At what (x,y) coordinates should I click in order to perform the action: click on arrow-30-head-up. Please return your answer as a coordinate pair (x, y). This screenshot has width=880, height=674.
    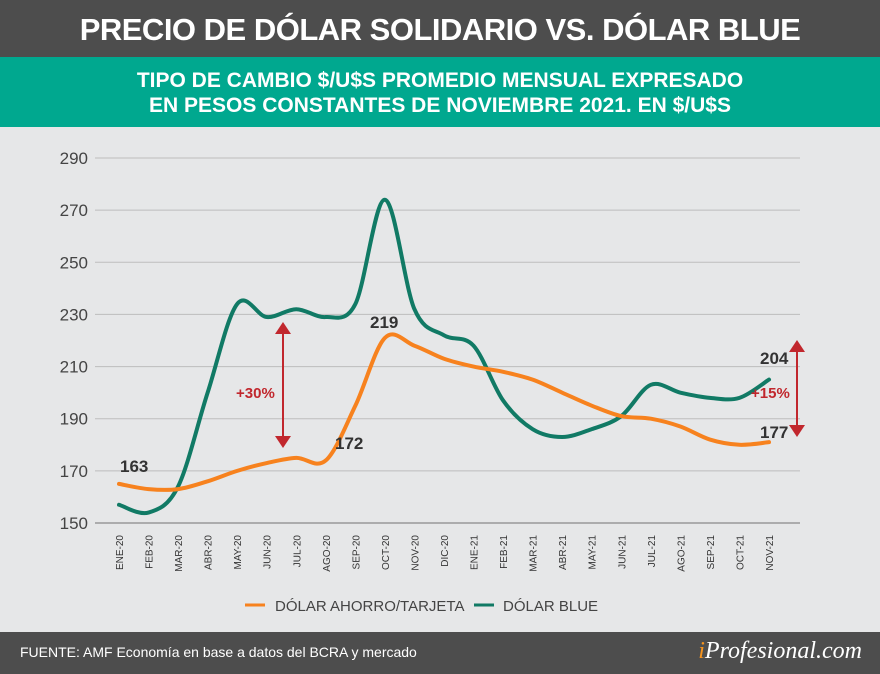
    Looking at the image, I should click on (283, 328).